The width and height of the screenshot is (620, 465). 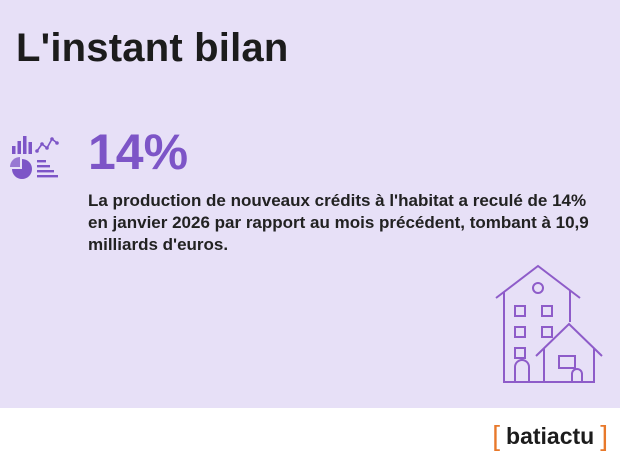 What do you see at coordinates (549, 323) in the screenshot?
I see `houses-icon` at bounding box center [549, 323].